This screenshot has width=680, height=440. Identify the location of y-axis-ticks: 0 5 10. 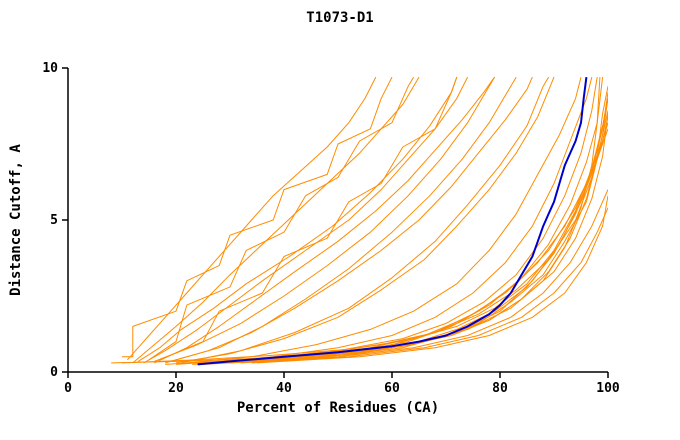
(55, 220).